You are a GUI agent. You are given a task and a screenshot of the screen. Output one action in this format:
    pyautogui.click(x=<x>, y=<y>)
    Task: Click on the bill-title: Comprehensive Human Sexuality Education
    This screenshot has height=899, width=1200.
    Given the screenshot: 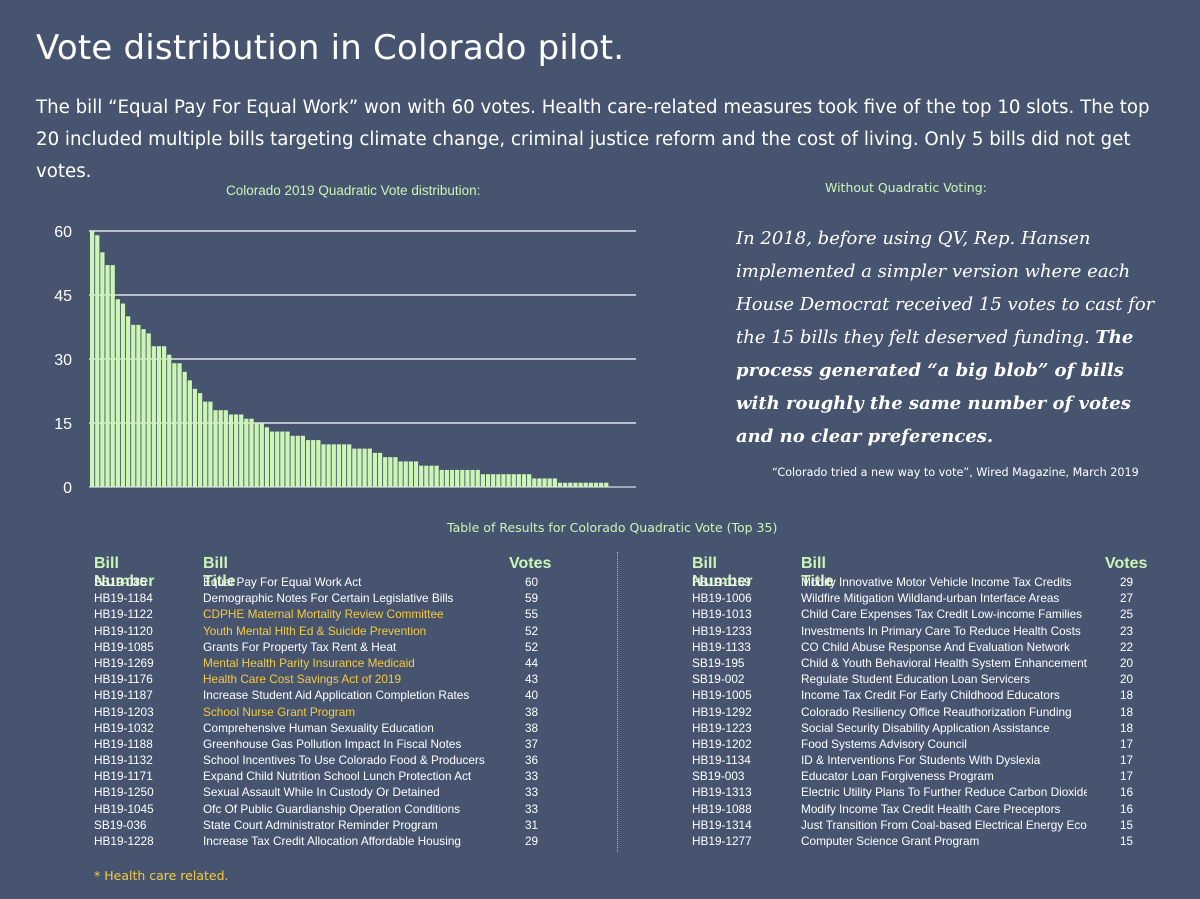 What is the action you would take?
    pyautogui.click(x=318, y=727)
    